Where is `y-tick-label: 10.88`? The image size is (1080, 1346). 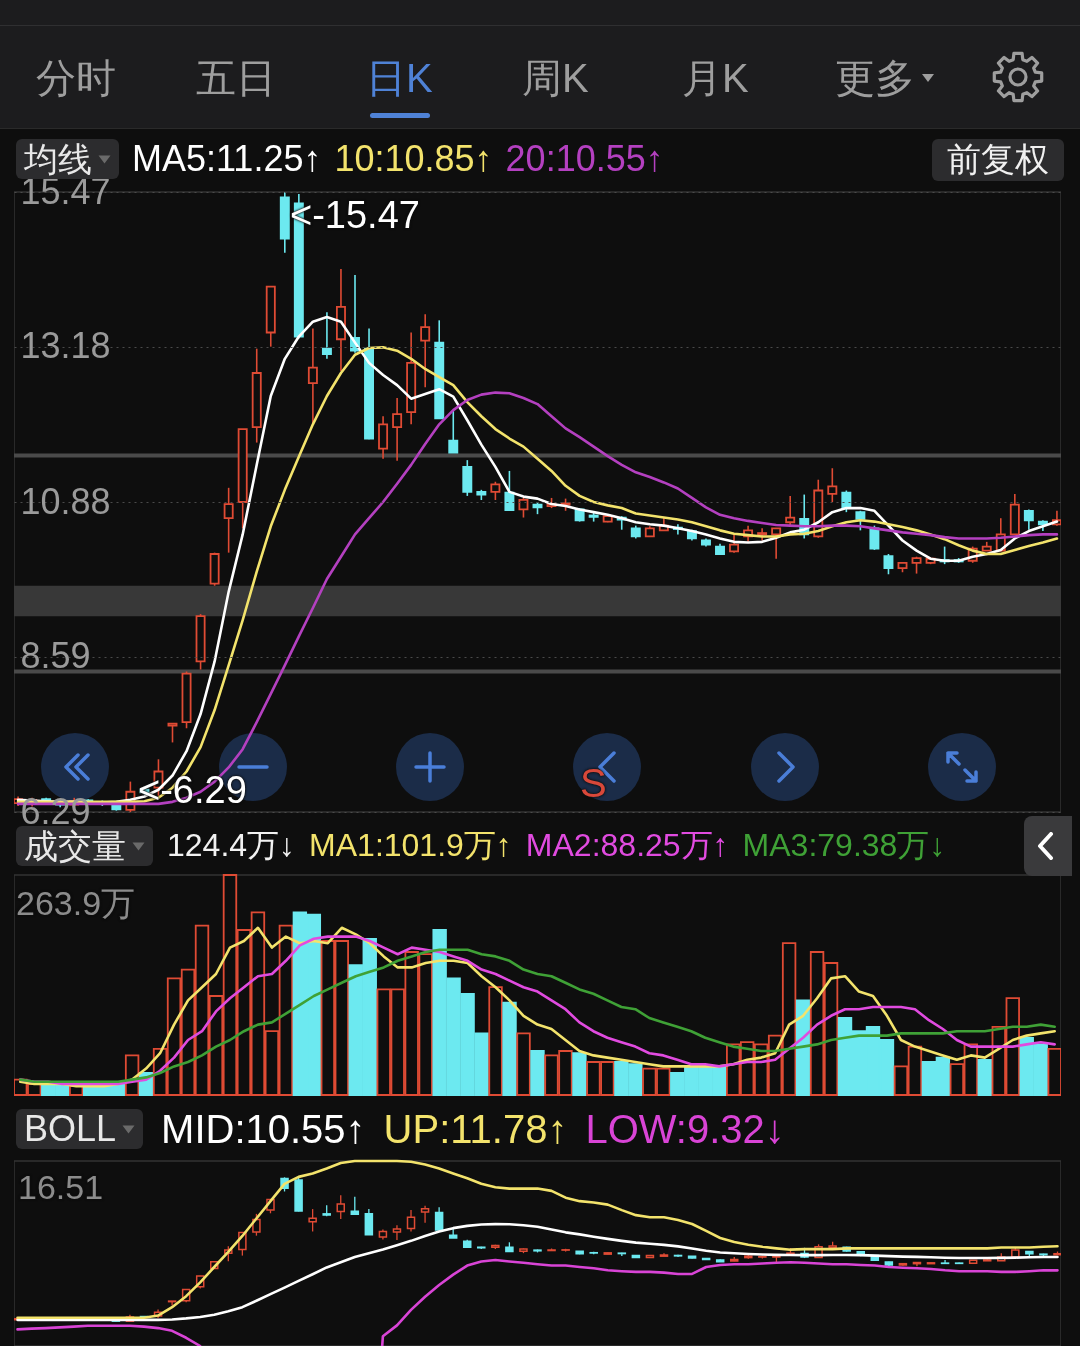
y-tick-label: 10.88 is located at coordinates (65, 501).